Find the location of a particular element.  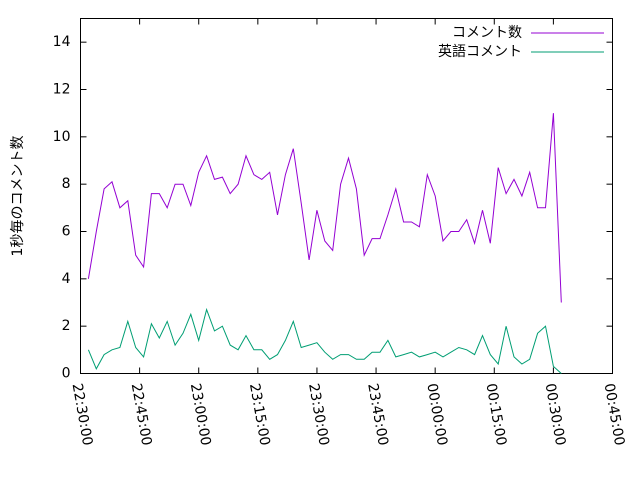

y-tick-label: 12 is located at coordinates (62, 90).